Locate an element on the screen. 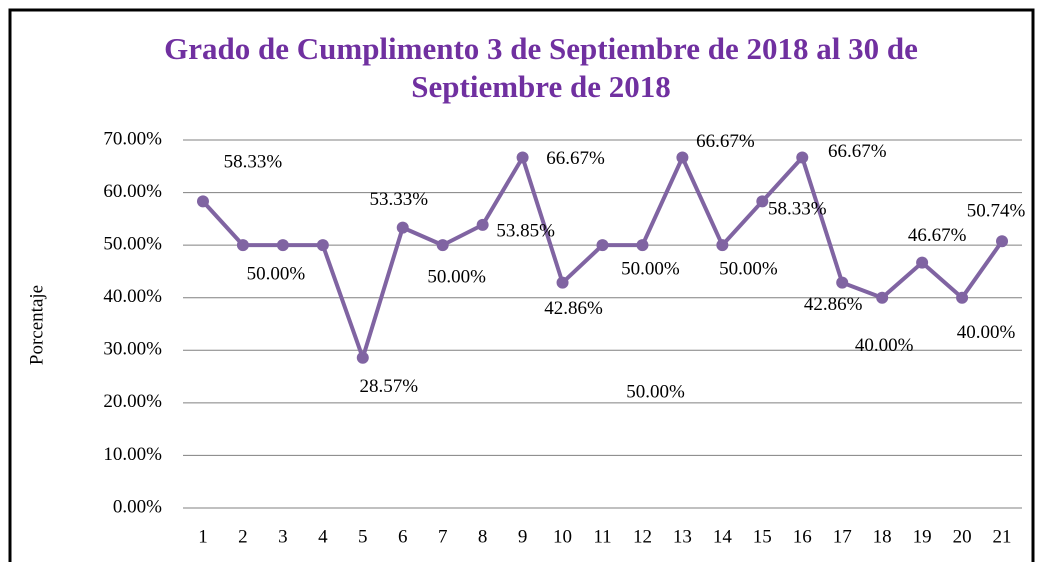  y-tick-label: 20.00% is located at coordinates (132, 401).